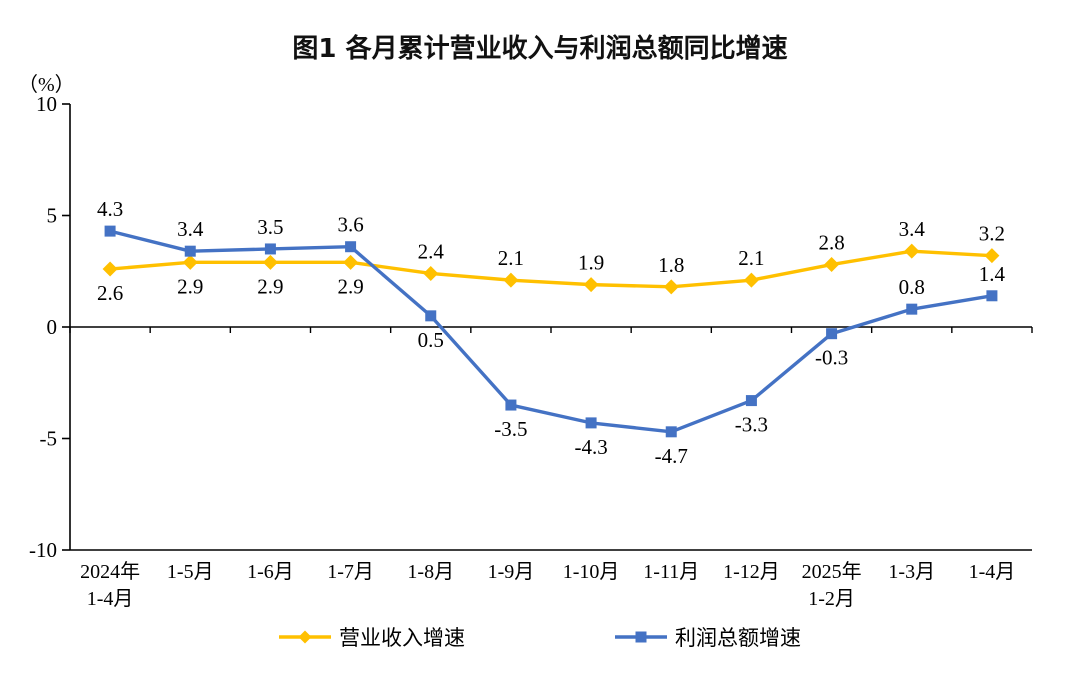 This screenshot has height=690, width=1080. Describe the element at coordinates (540, 637) in the screenshot. I see `chart-legend: 营业收入增速 利润总额增速` at that location.